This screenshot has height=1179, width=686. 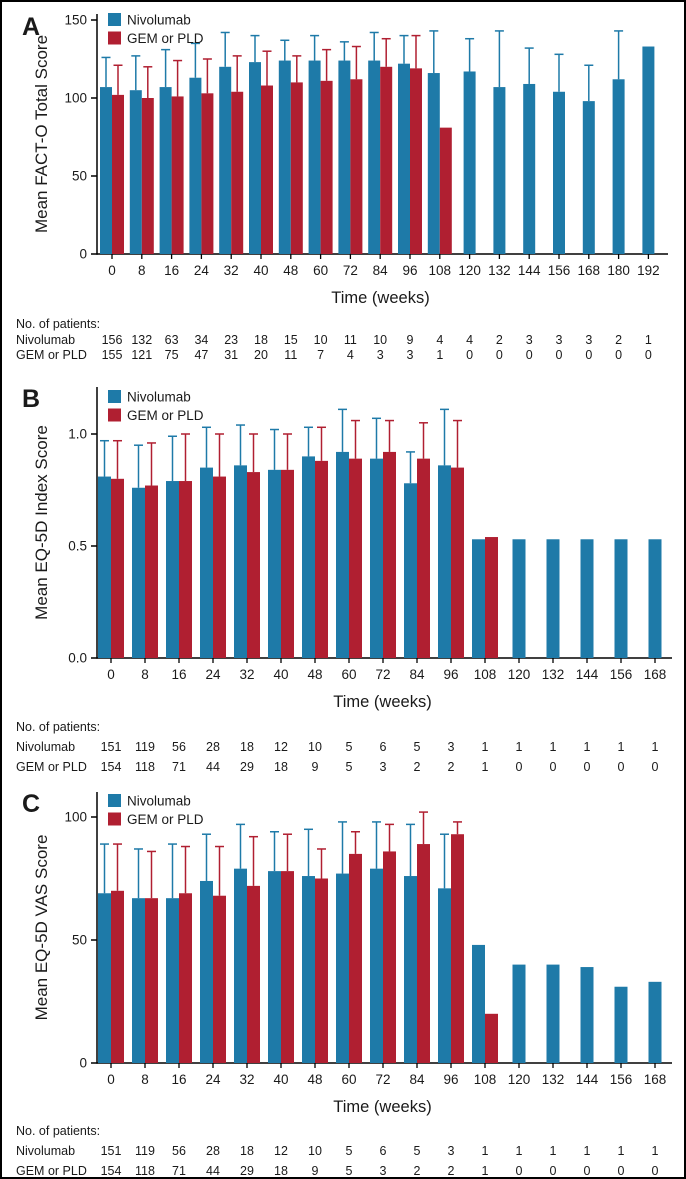 What do you see at coordinates (450, 674) in the screenshot?
I see `x-tick-label: 96` at bounding box center [450, 674].